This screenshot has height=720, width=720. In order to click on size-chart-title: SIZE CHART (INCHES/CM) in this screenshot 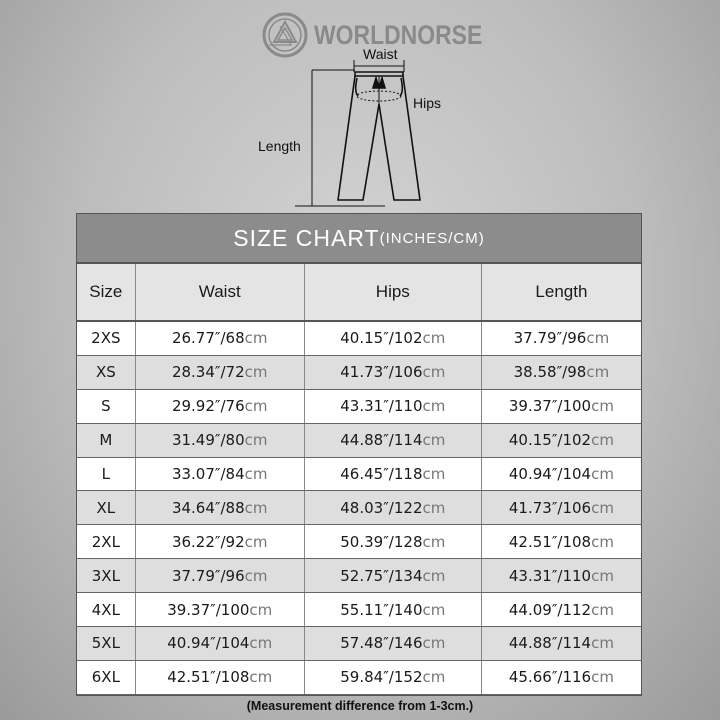, I will do `click(359, 239)`.